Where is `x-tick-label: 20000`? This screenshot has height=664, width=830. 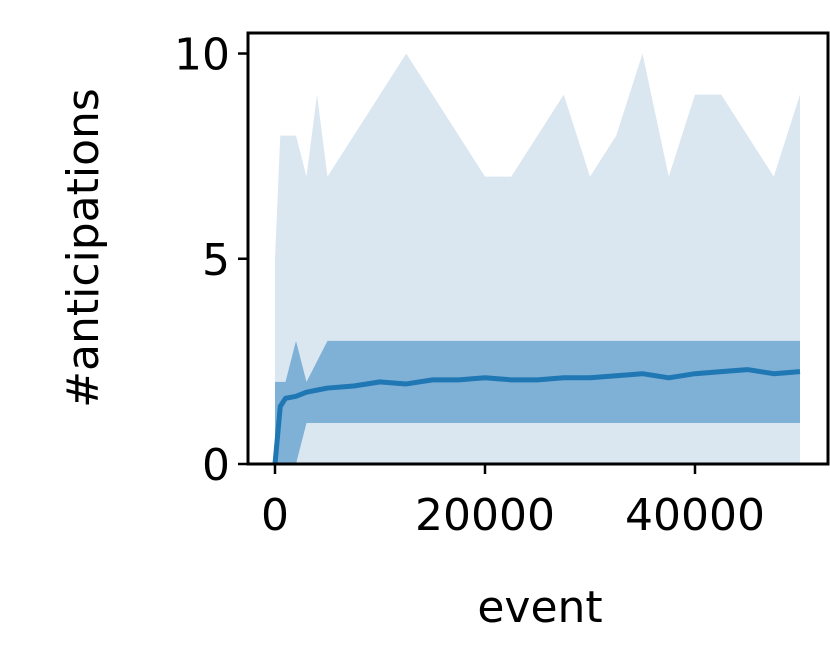 x-tick-label: 20000 is located at coordinates (485, 515).